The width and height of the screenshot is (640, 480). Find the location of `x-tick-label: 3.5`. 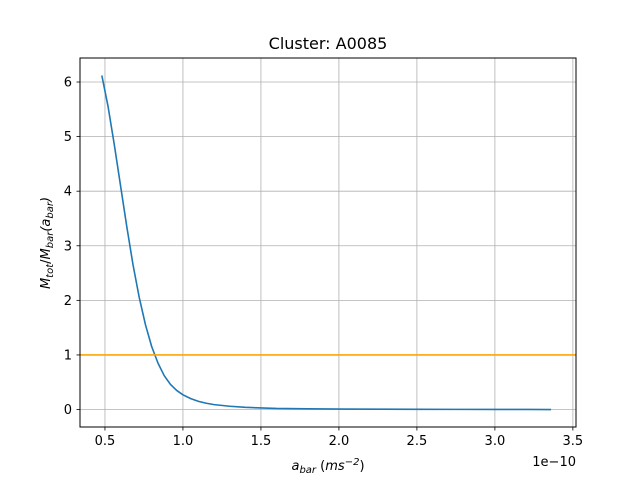

x-tick-label: 3.5 is located at coordinates (573, 441).